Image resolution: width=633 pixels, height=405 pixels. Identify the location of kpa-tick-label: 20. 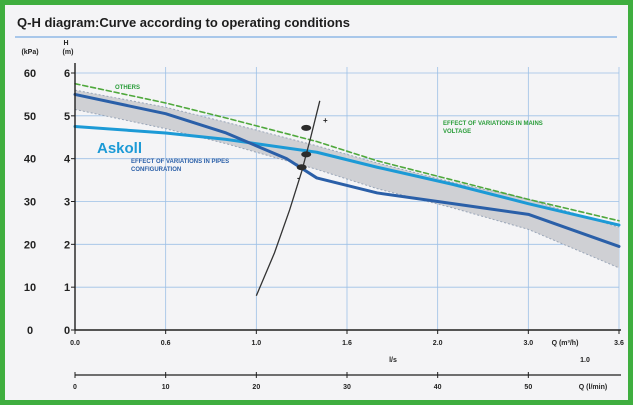
(30, 245).